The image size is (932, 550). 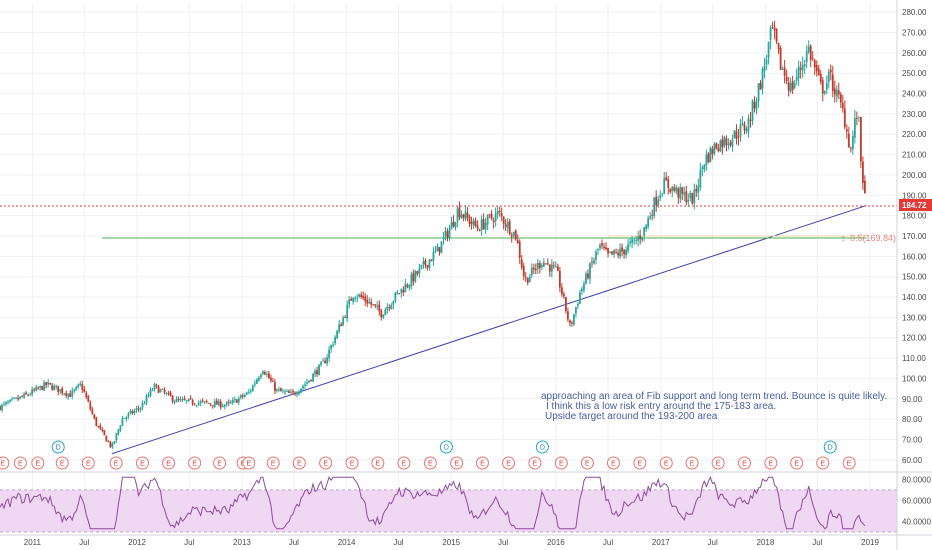 I want to click on dividend-marker-label: D, so click(x=446, y=448).